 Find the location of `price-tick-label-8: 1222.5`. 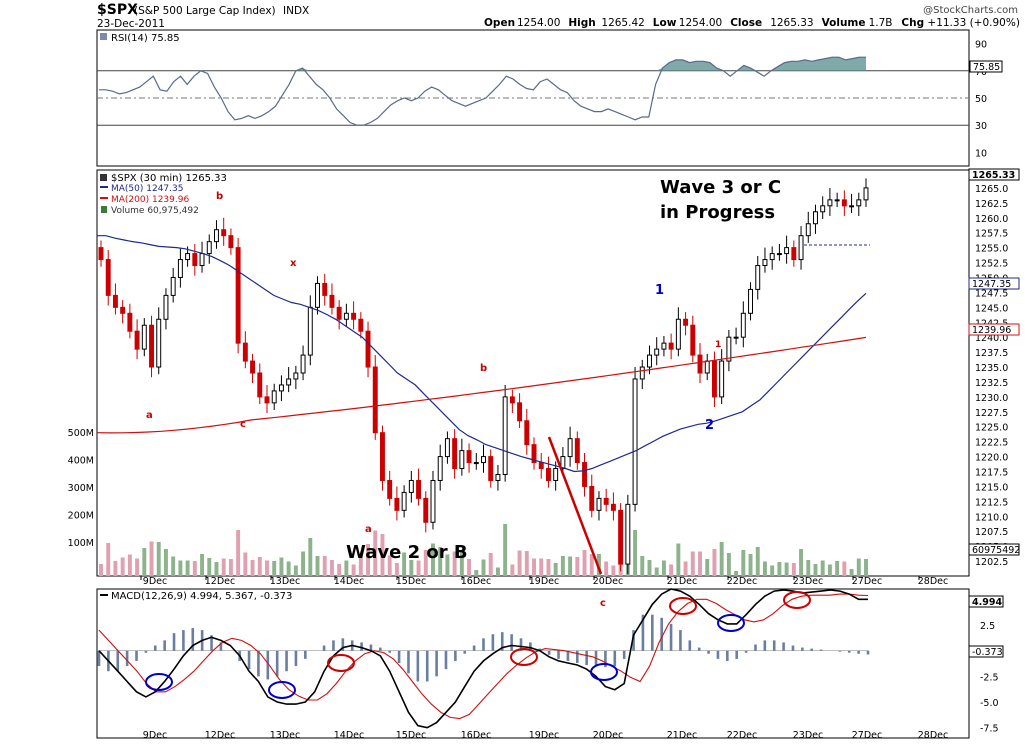

price-tick-label-8: 1222.5 is located at coordinates (991, 443).